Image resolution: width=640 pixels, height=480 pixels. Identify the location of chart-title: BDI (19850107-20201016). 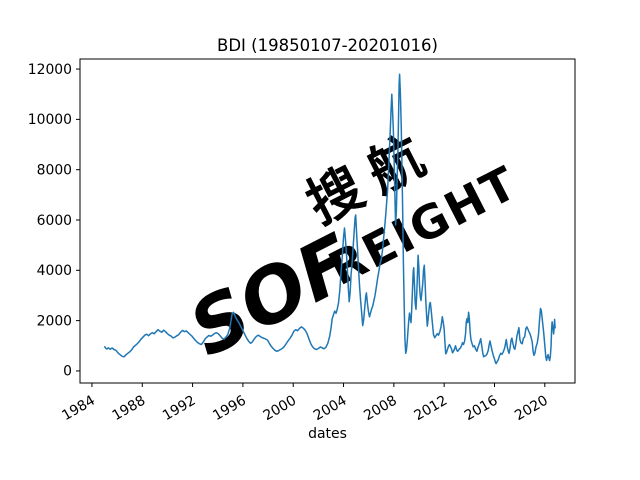
(327, 45).